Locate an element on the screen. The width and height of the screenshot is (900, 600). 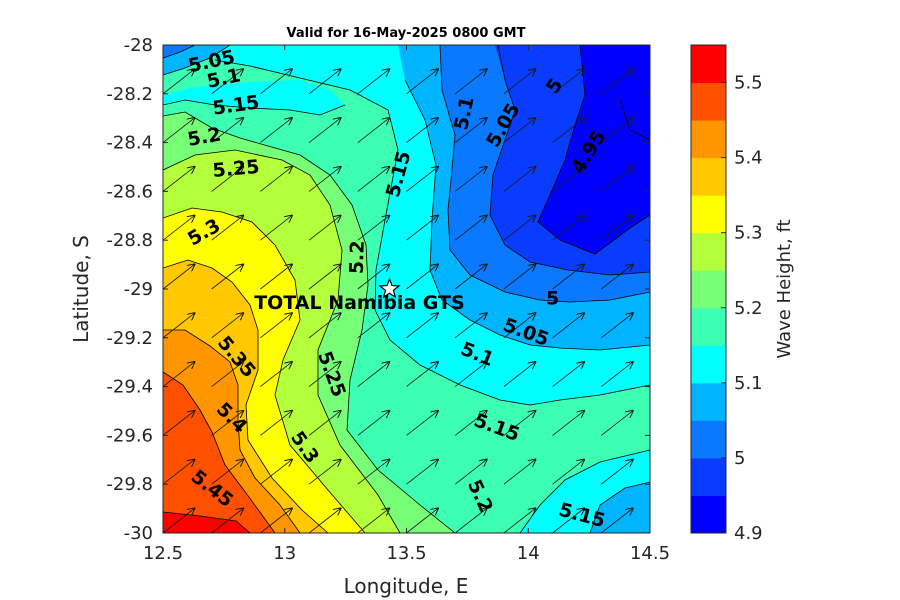
band-5-15-nw is located at coordinates (254, 97).